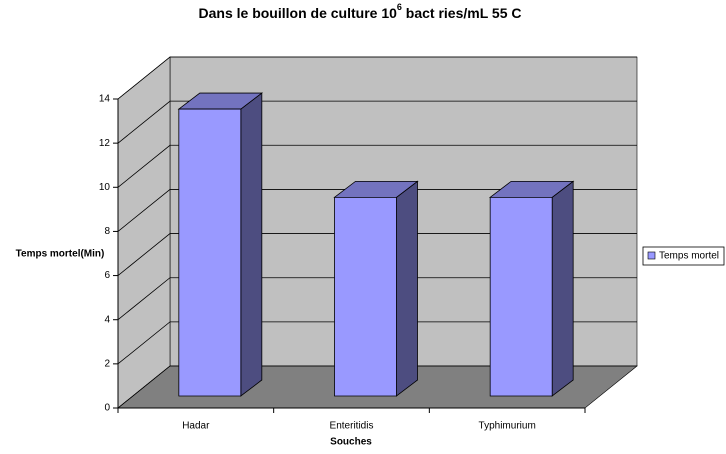  What do you see at coordinates (107, 275) in the screenshot?
I see `y-tick-label: 6` at bounding box center [107, 275].